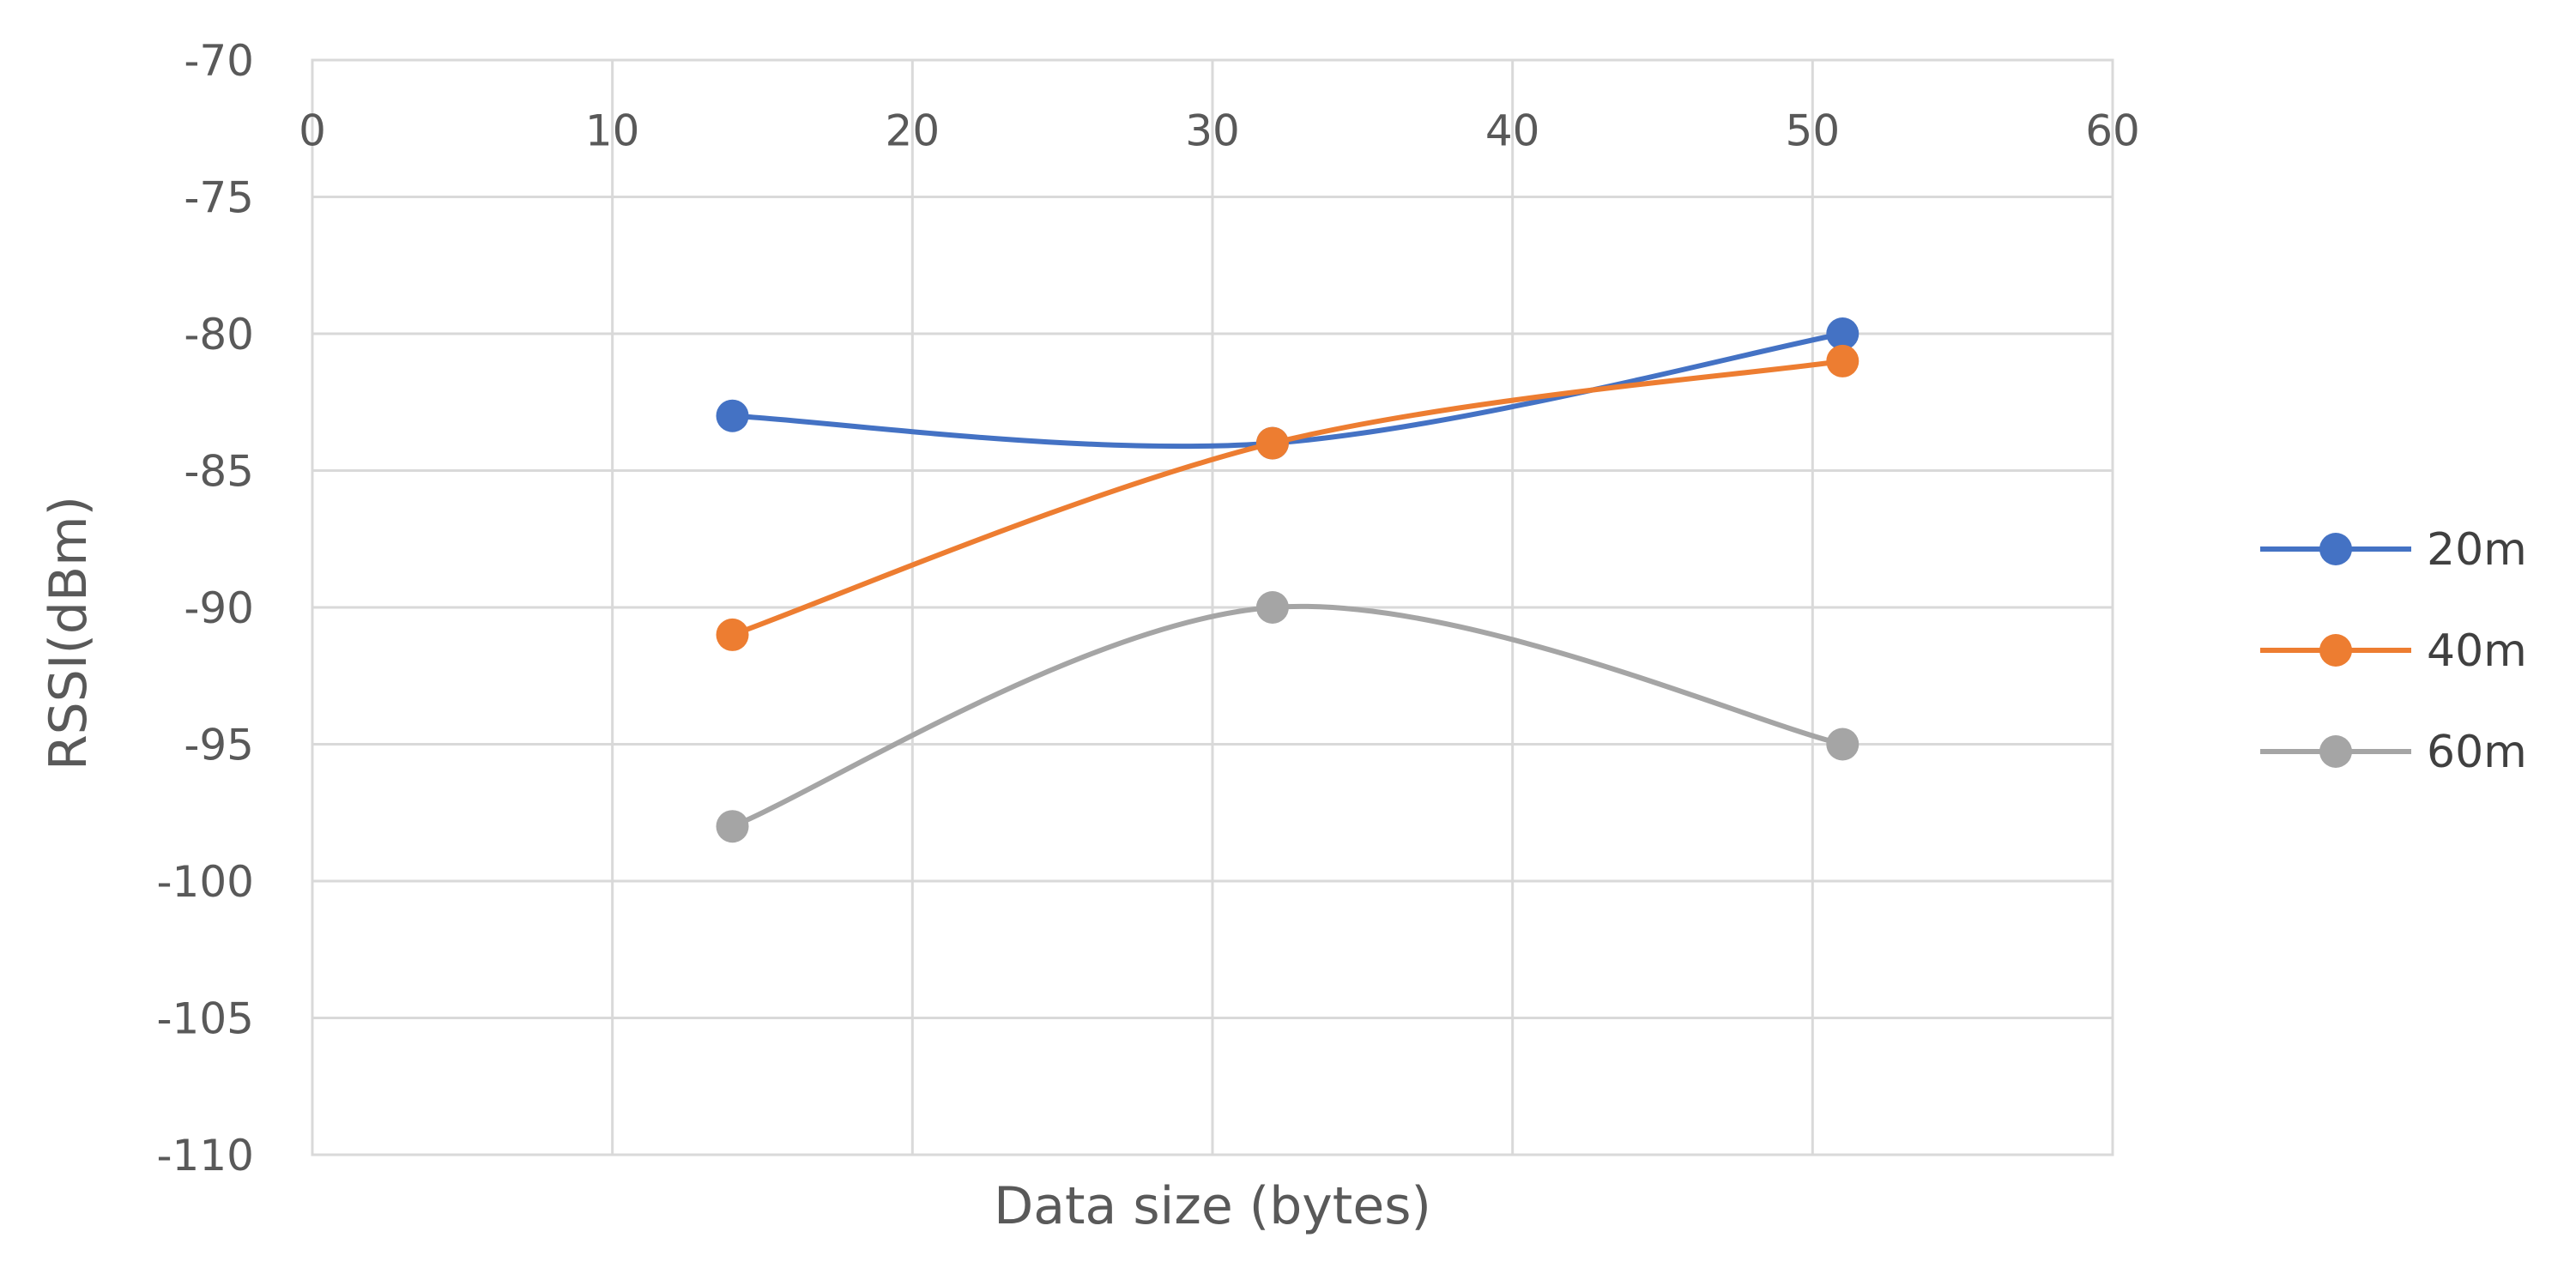  I want to click on y-tick-label: -105, so click(205, 1019).